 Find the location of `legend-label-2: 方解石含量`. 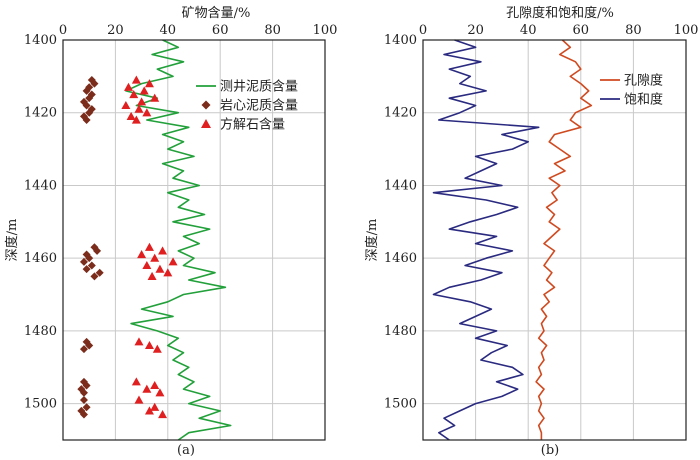

legend-label-2: 方解石含量 is located at coordinates (252, 125).